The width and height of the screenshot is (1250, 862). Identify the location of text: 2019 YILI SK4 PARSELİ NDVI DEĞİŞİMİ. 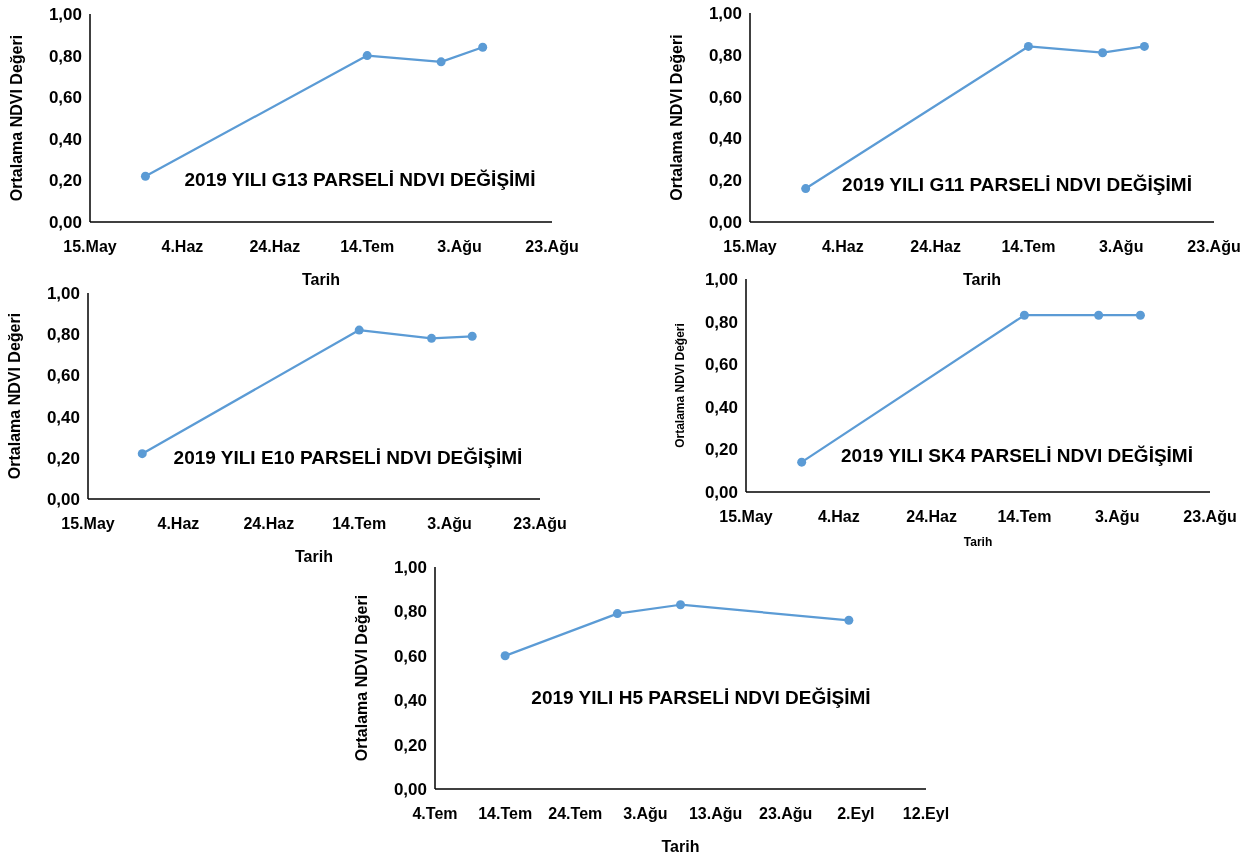
(1017, 455).